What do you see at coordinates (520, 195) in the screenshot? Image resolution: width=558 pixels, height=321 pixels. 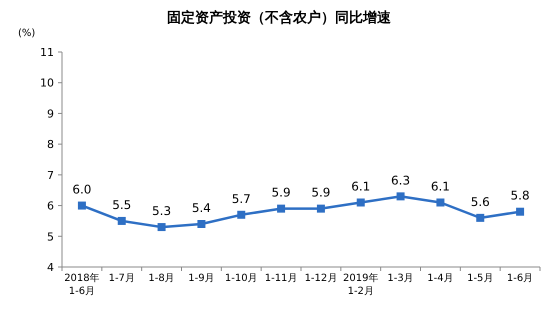 I see `data-label: 5.8` at bounding box center [520, 195].